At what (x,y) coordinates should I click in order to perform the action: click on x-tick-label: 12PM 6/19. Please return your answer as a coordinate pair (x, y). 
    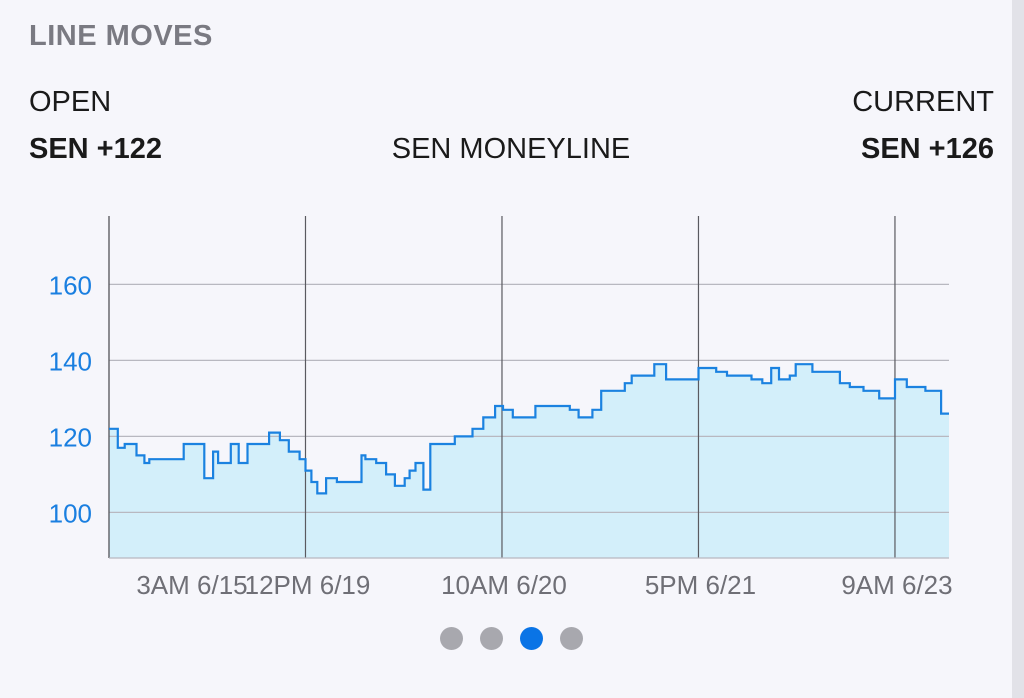
    Looking at the image, I should click on (308, 585).